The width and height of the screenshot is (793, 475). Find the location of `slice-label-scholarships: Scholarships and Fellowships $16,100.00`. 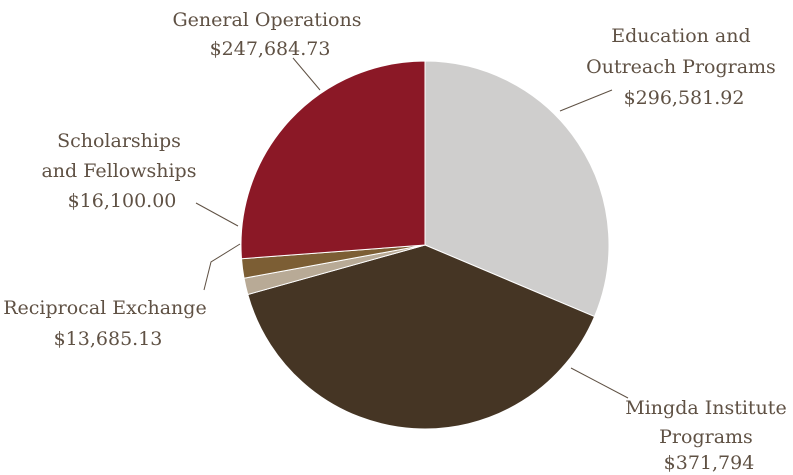

slice-label-scholarships: Scholarships and Fellowships $16,100.00 is located at coordinates (121, 171).